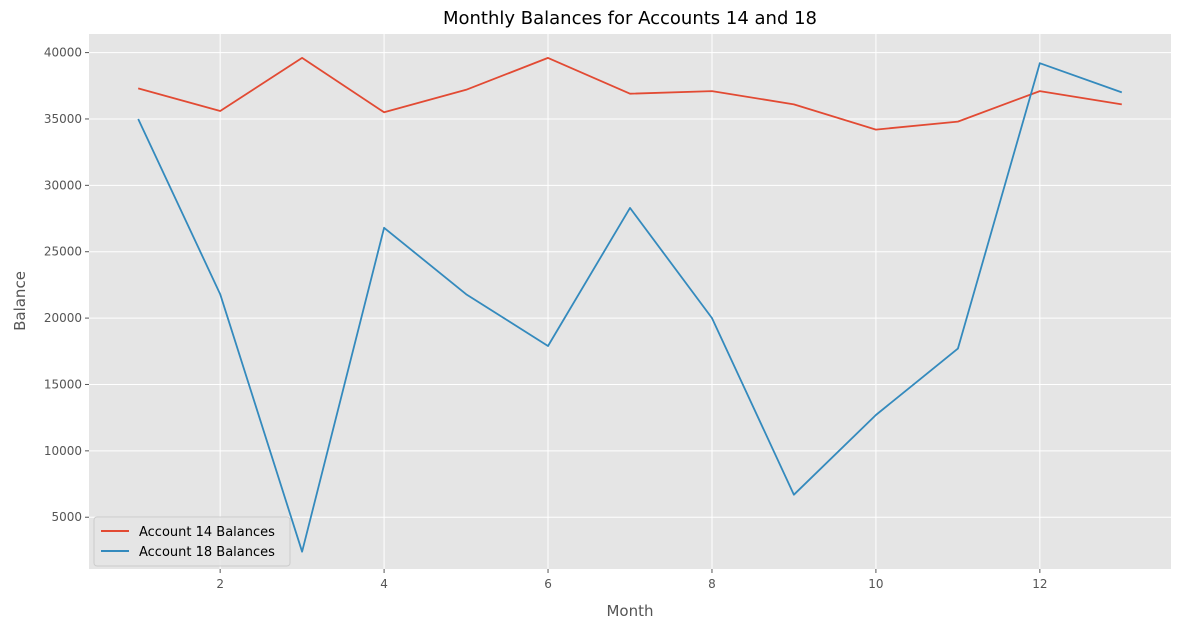 The width and height of the screenshot is (1182, 633). What do you see at coordinates (63, 318) in the screenshot?
I see `y-tick-label: 20000` at bounding box center [63, 318].